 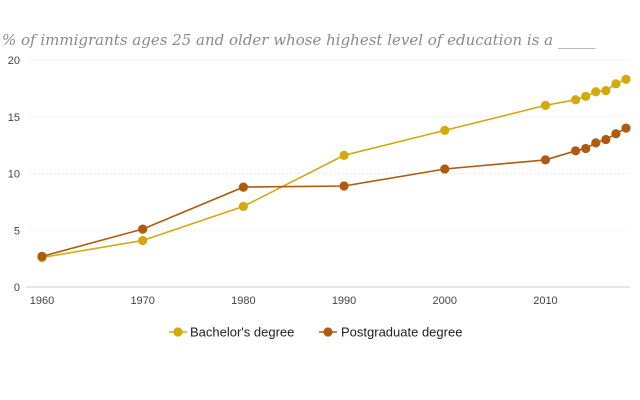 I want to click on legend: Bachelor's degree Postgraduate degree, so click(x=315, y=332).